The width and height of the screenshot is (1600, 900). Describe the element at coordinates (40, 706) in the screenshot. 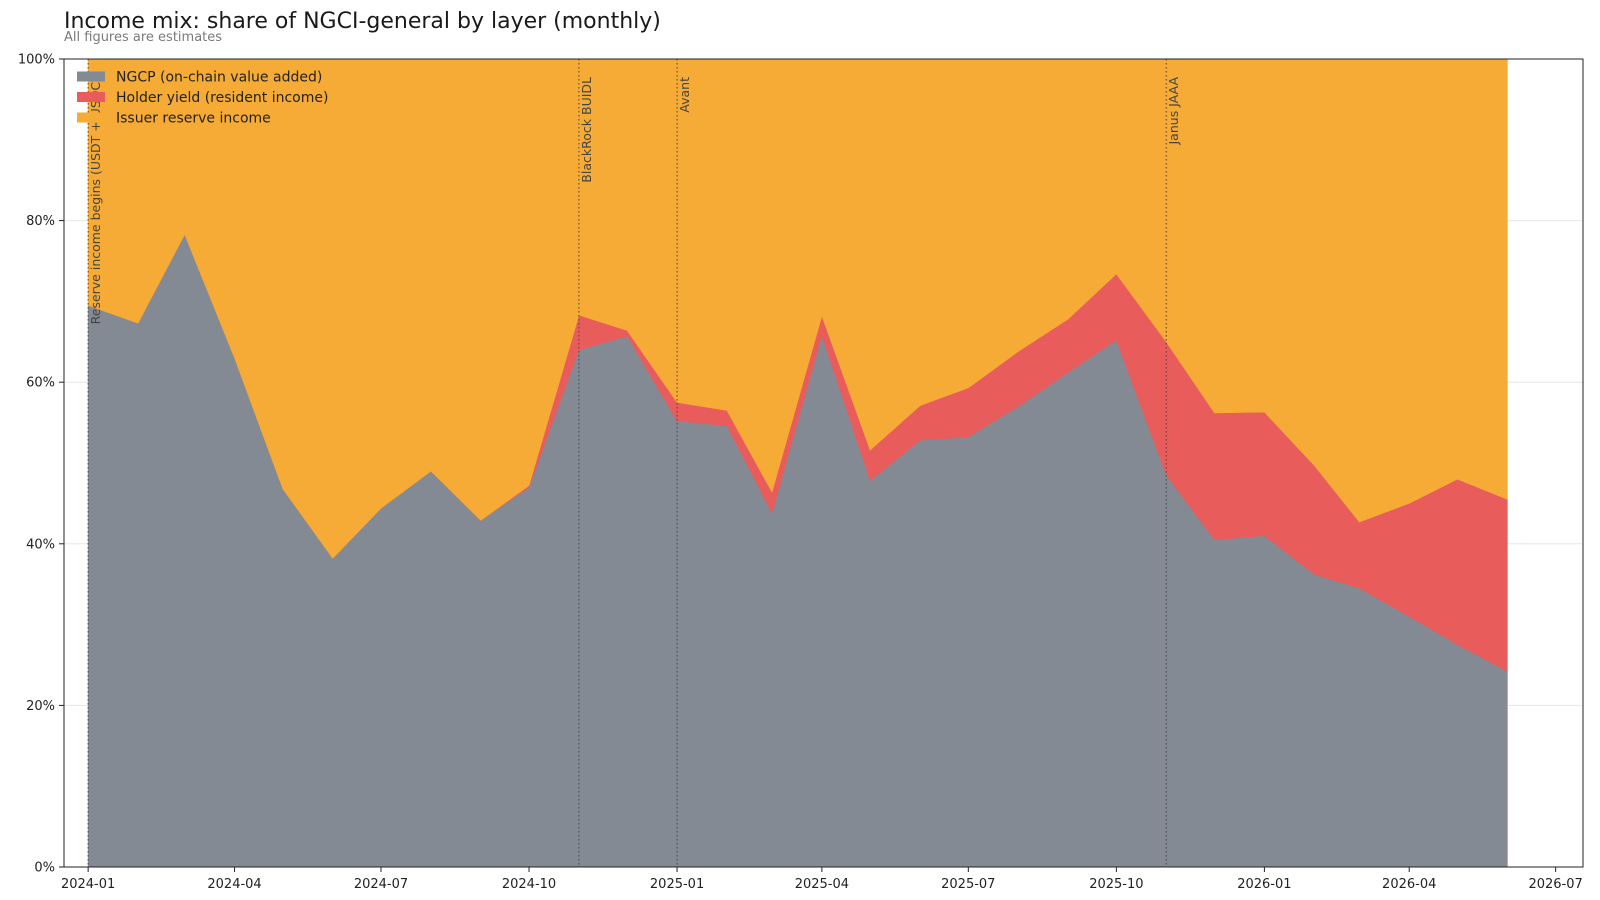

I see `y-tick-label: 20%` at that location.